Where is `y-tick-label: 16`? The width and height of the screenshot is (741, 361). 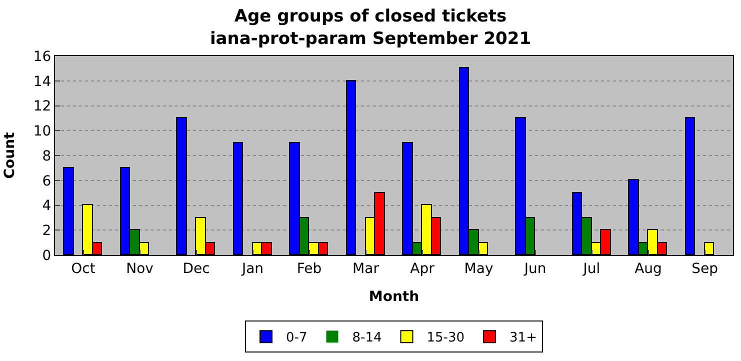 y-tick-label: 16 is located at coordinates (42, 56).